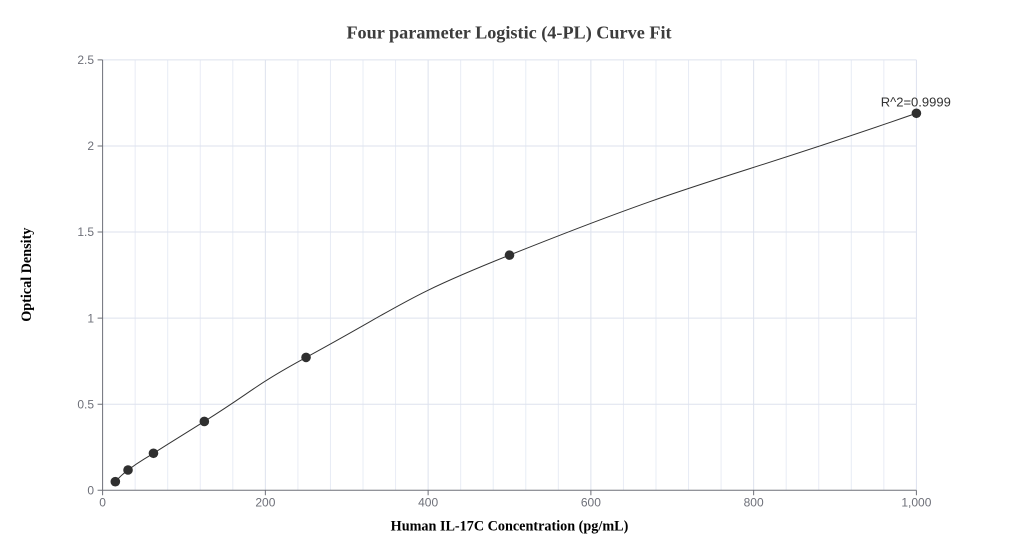  Describe the element at coordinates (265, 502) in the screenshot. I see `svg-text: 200` at that location.